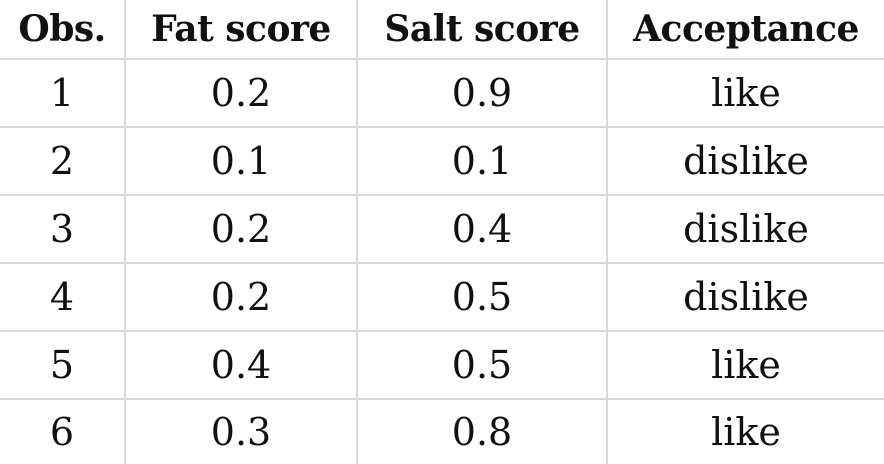 The height and width of the screenshot is (464, 884). What do you see at coordinates (481, 431) in the screenshot?
I see `cell-salt-score: 0.8` at bounding box center [481, 431].